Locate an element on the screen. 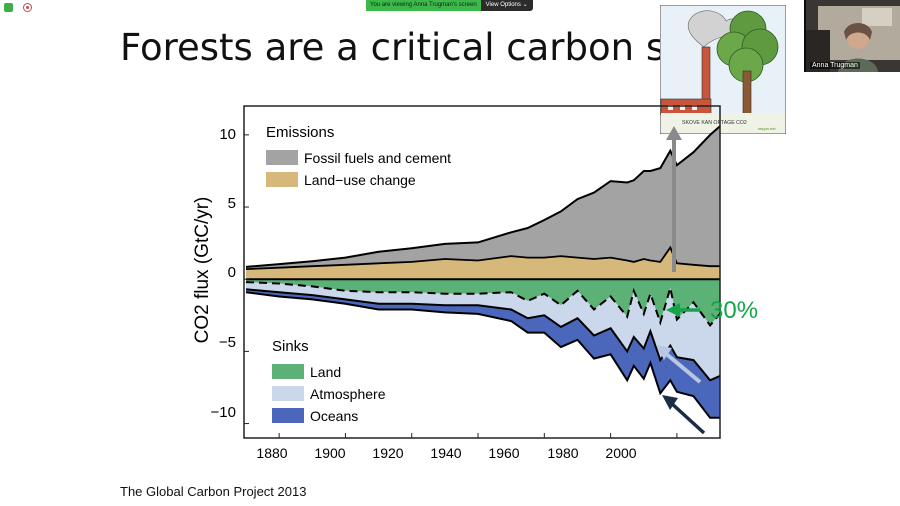  line-total-emissions is located at coordinates (483, 196).